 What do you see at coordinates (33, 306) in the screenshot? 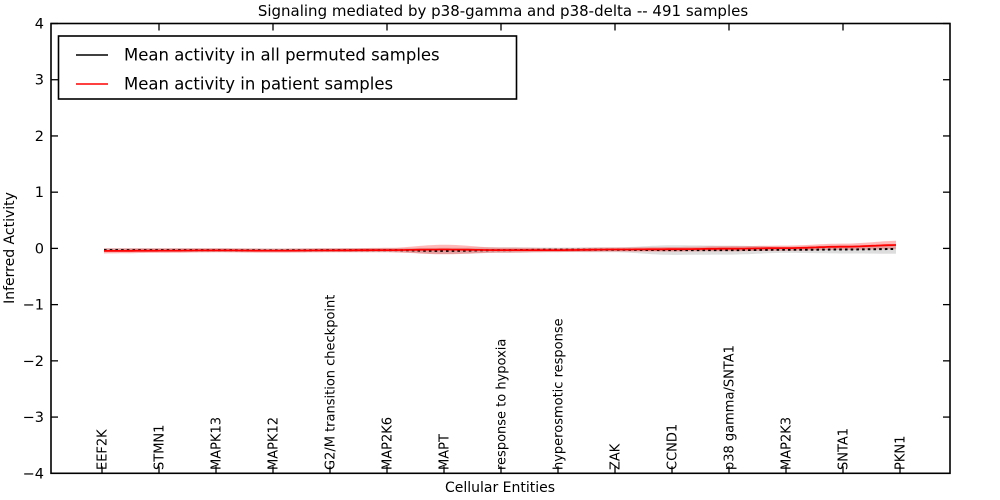
I see `y-tick-label: −1` at bounding box center [33, 306].